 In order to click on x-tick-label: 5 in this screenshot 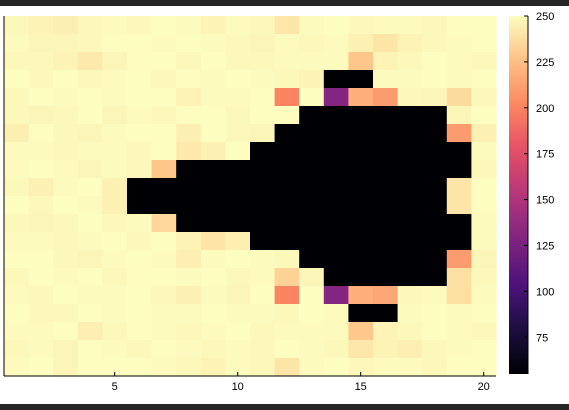, I will do `click(115, 387)`.